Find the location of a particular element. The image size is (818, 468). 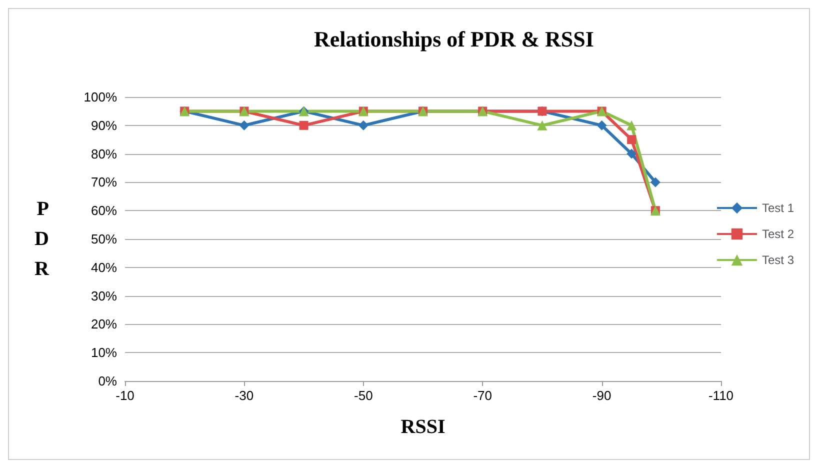

x-tick-label: -10 is located at coordinates (125, 395).